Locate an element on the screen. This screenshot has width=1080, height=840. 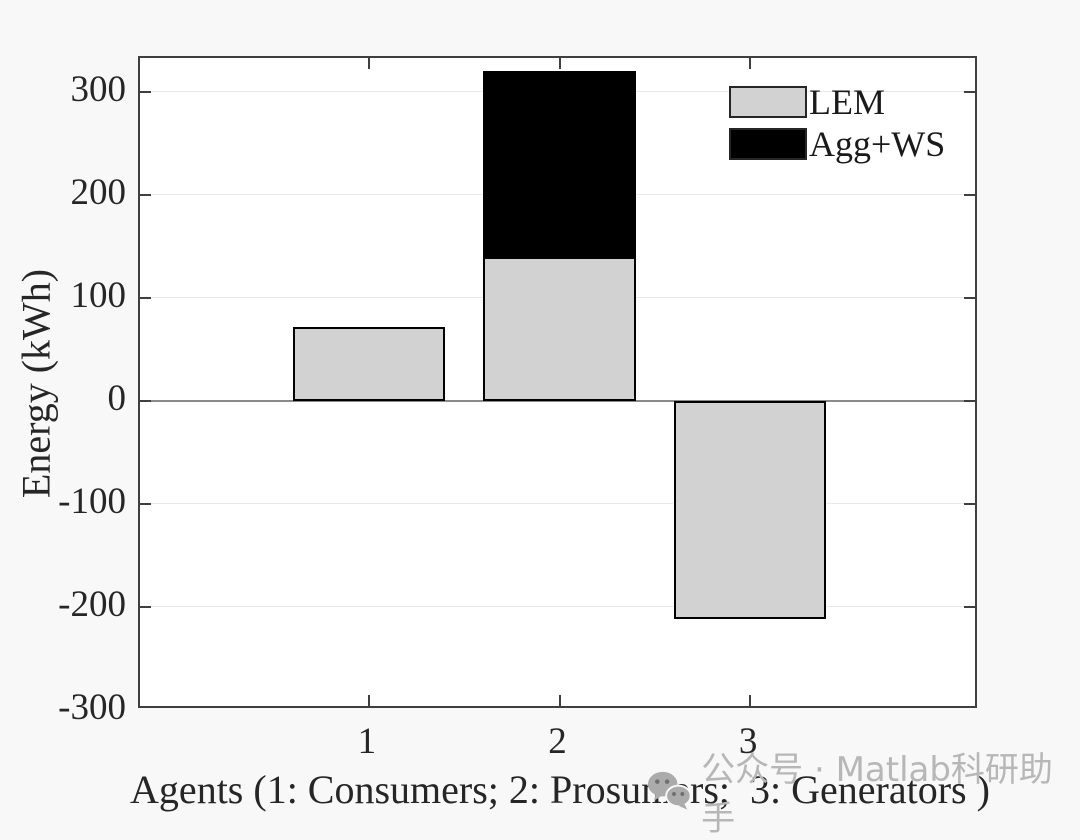
ytick-label-100: 100 is located at coordinates (98, 295).